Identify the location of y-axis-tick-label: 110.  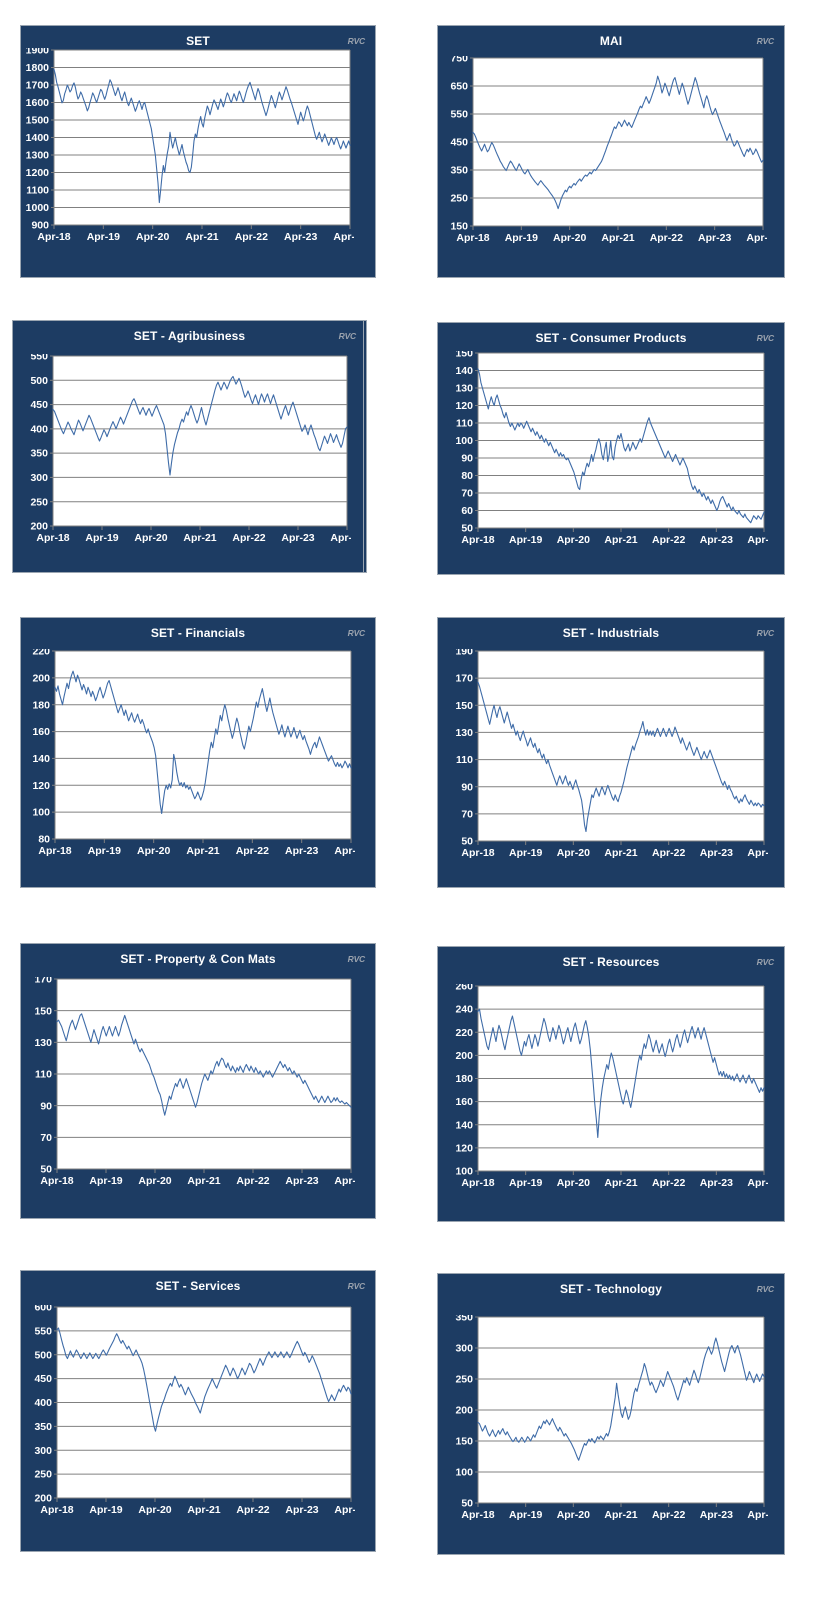
(464, 760).